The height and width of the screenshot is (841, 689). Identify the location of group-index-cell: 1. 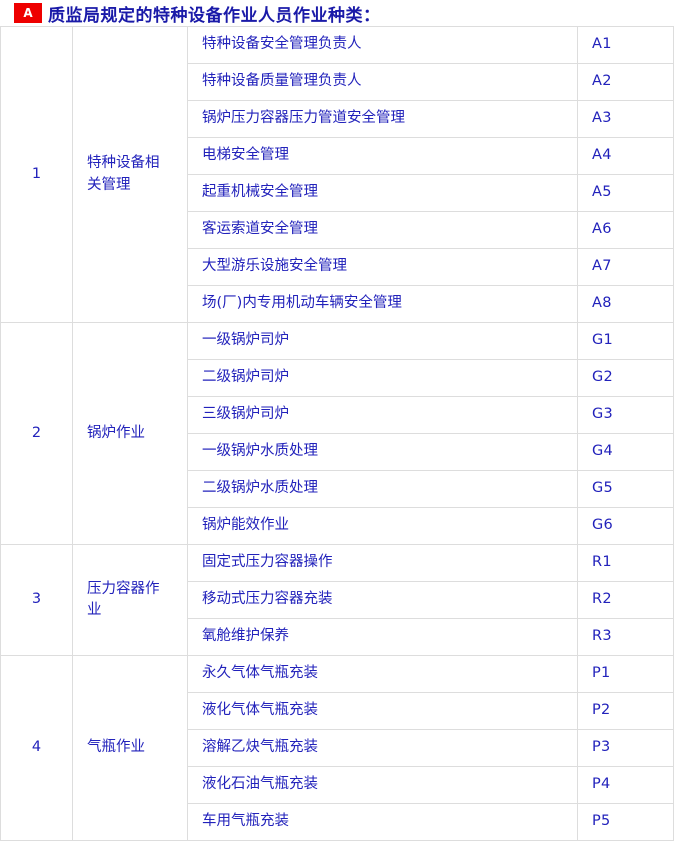
(36, 174).